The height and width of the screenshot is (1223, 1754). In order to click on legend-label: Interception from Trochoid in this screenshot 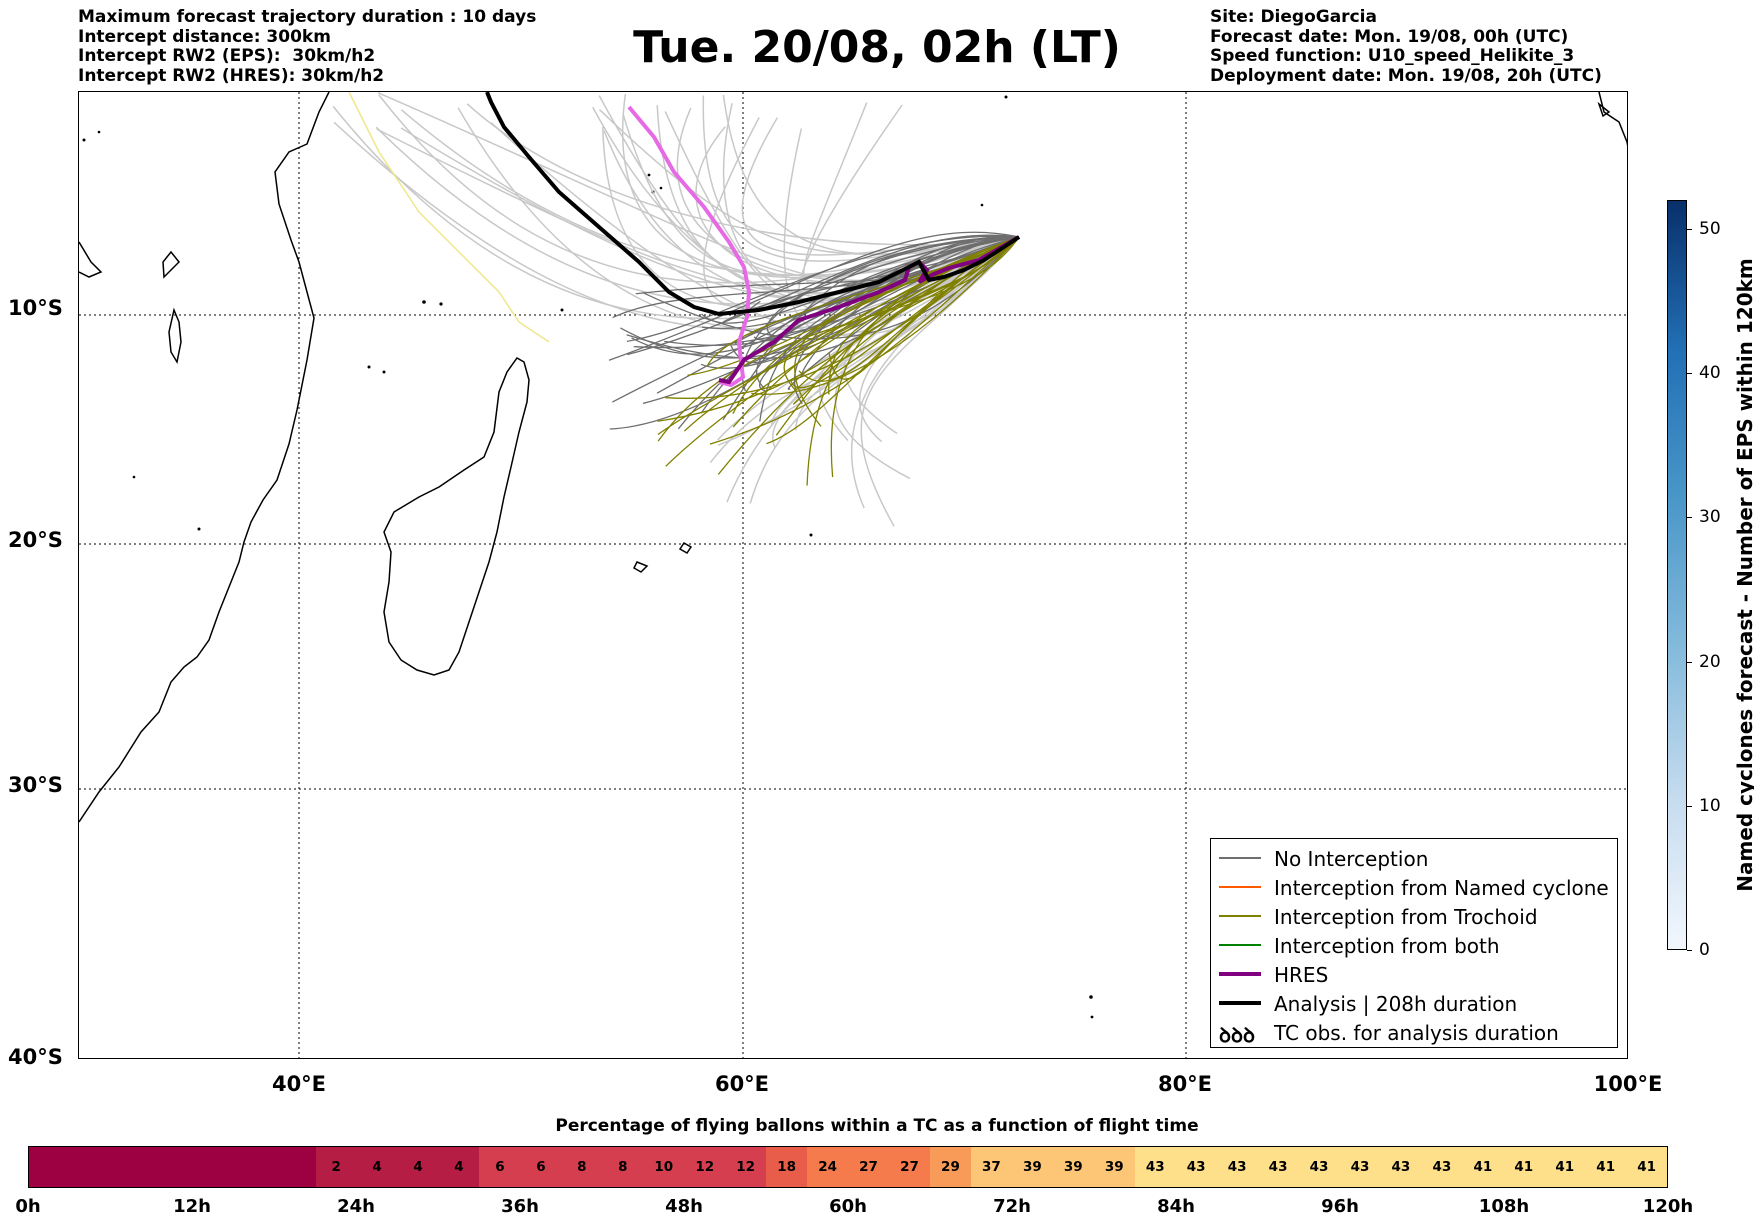, I will do `click(1406, 917)`.